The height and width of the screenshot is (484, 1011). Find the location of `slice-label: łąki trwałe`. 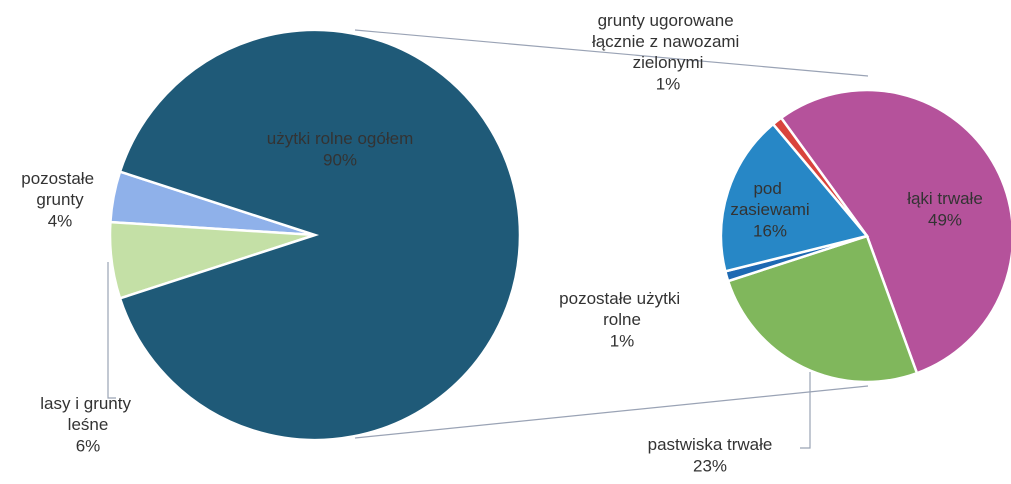

slice-label: łąki trwałe is located at coordinates (945, 198).